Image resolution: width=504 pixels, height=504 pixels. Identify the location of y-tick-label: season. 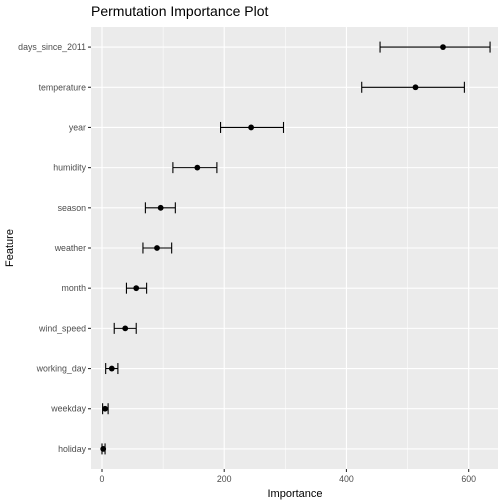
(72, 208).